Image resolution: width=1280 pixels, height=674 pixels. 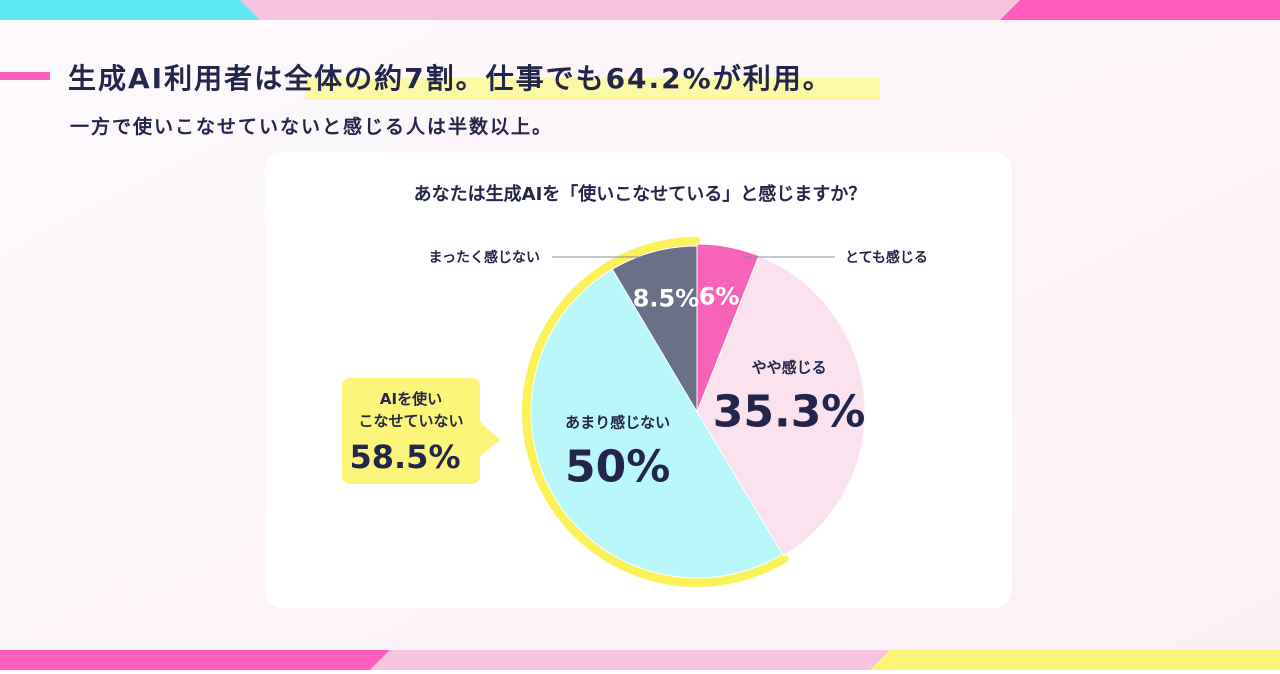 I want to click on slice-category-label: あまり感じない, so click(x=617, y=422).